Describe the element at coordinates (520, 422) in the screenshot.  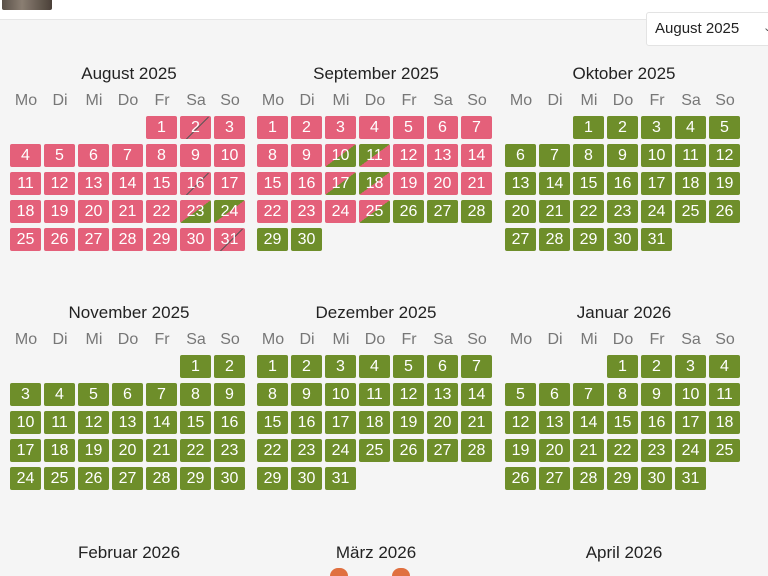
I see `calendar-day: 12` at that location.